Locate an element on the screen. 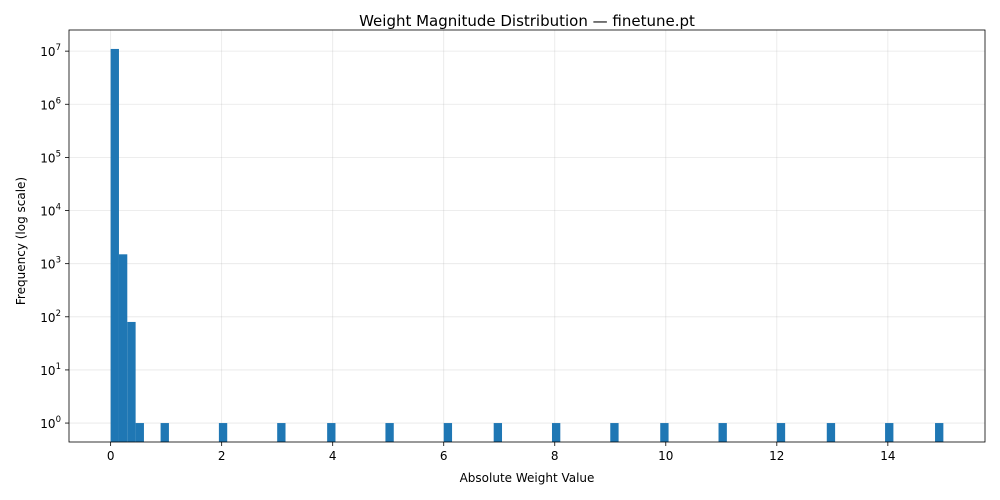  y-tick-label: 10⁴ is located at coordinates (50, 211).